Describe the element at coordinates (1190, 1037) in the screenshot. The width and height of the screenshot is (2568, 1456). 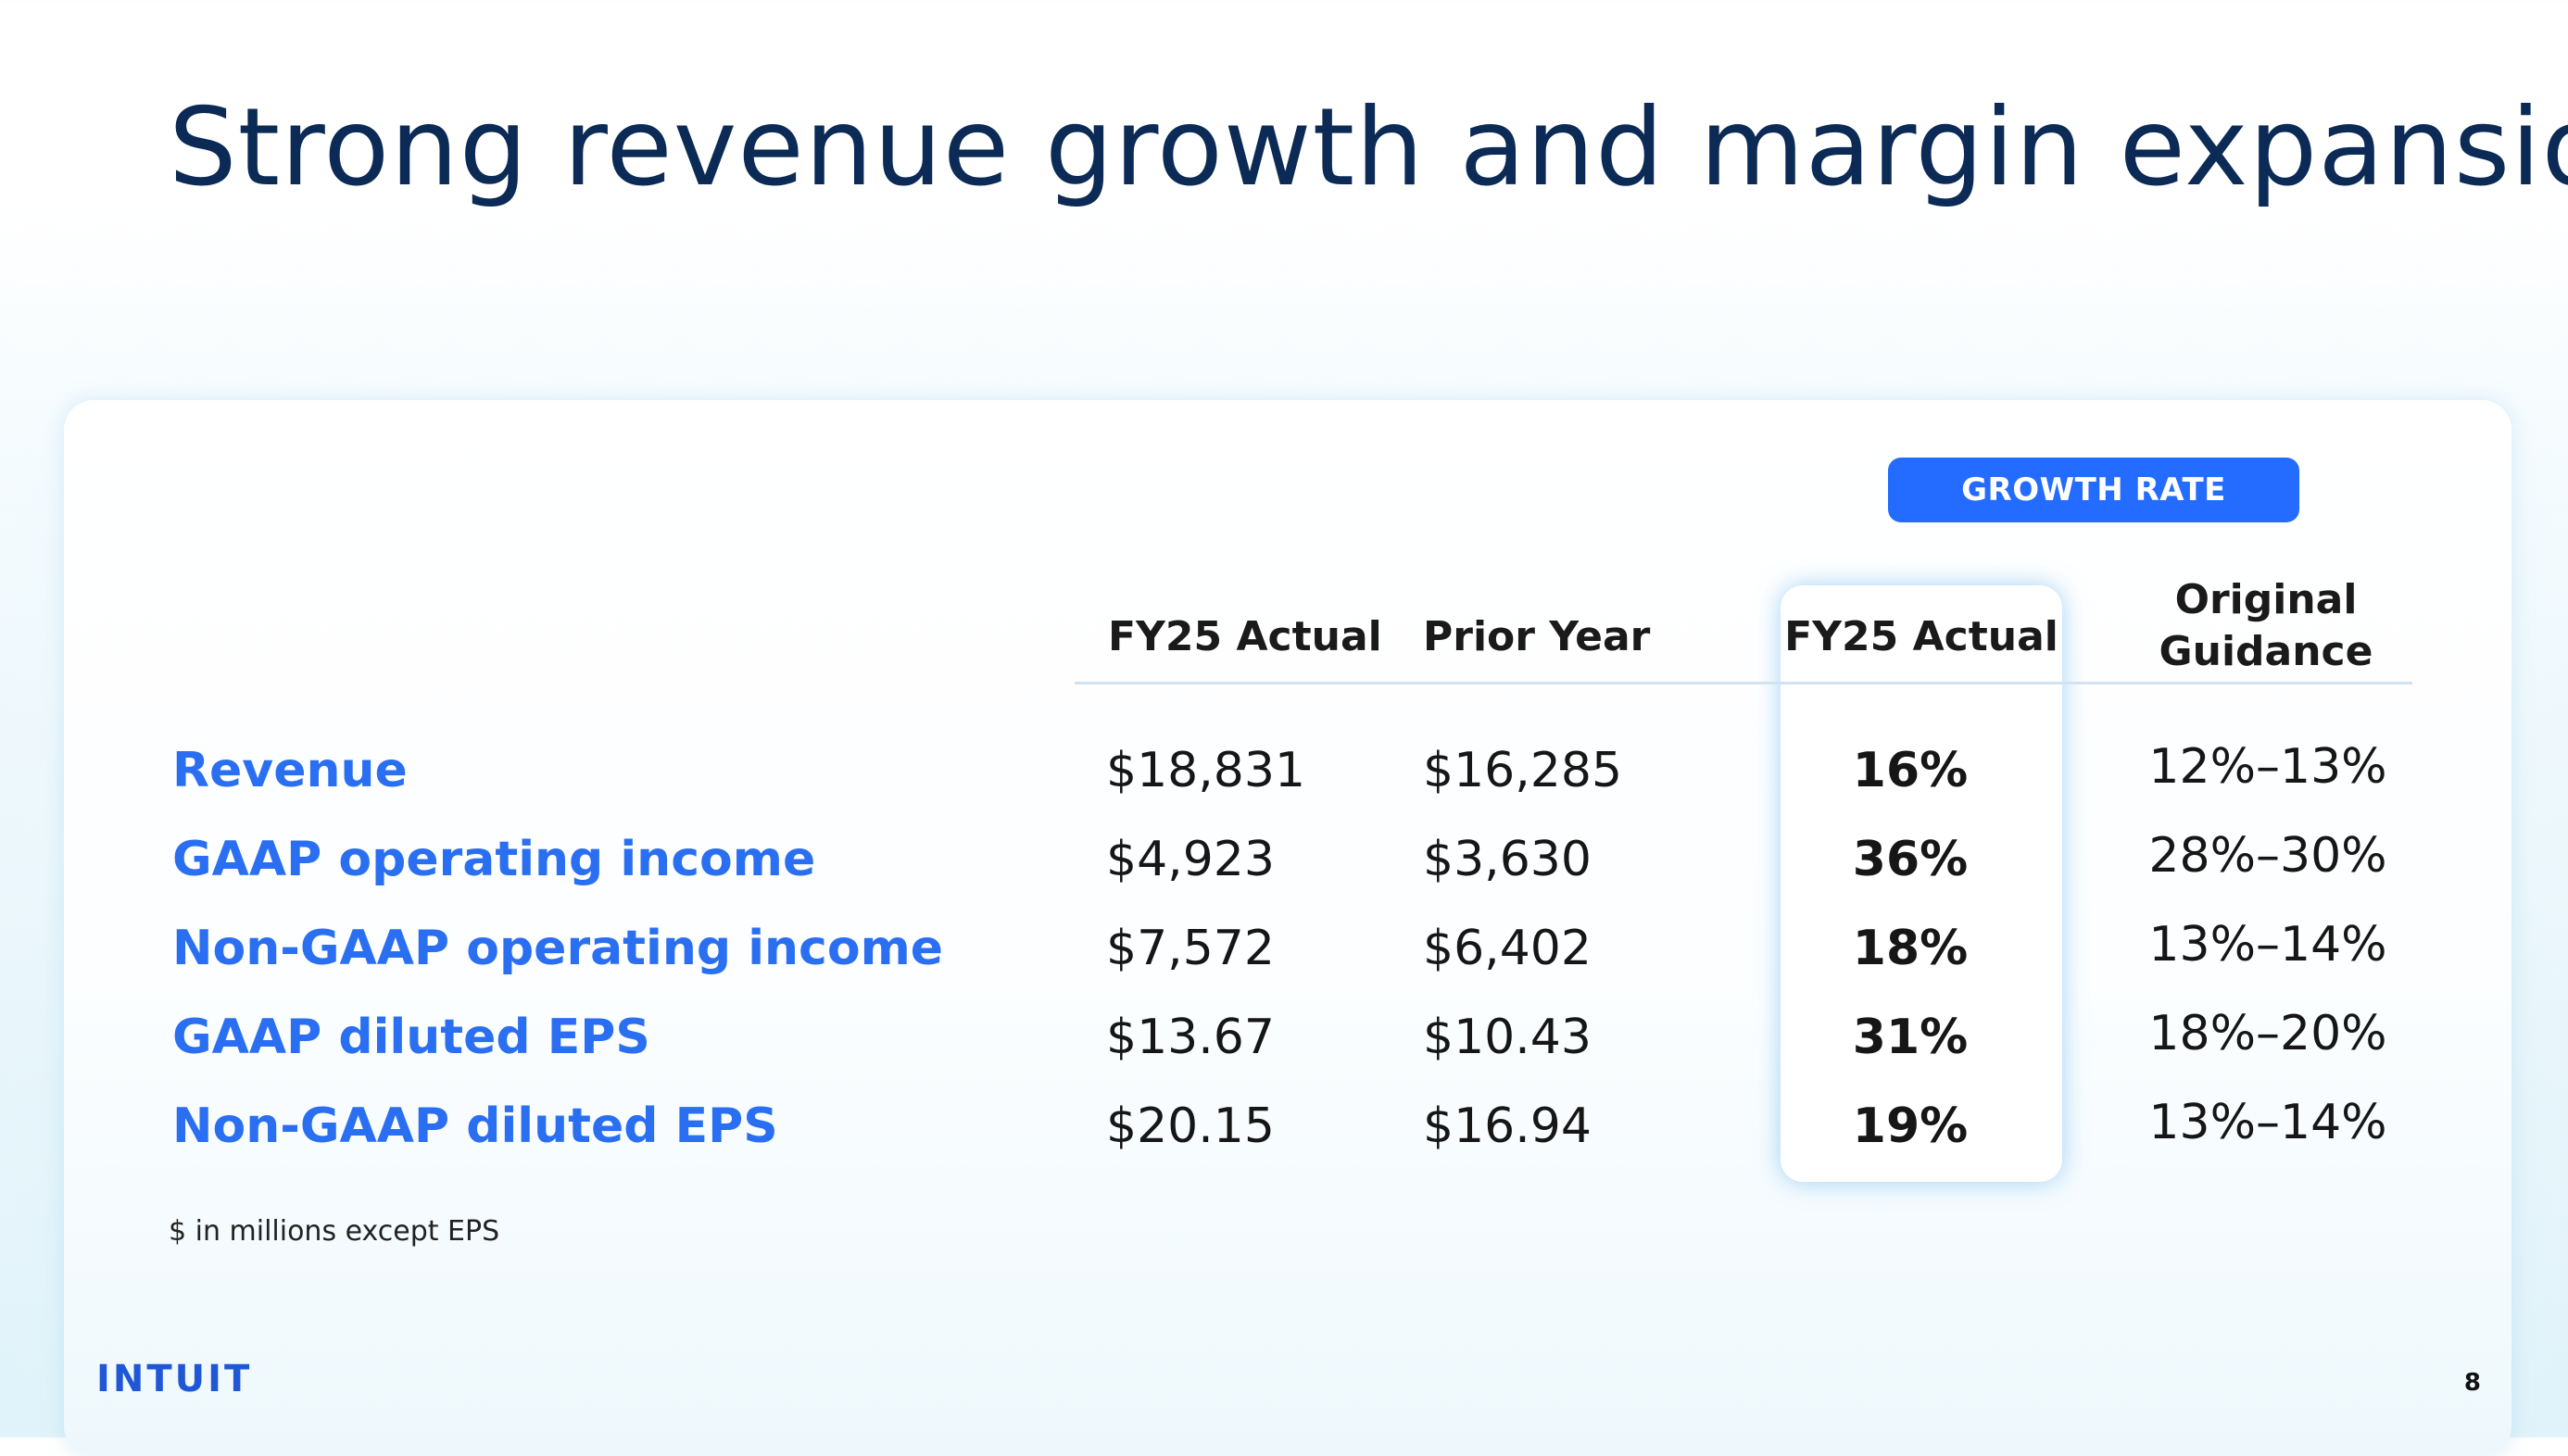
I see `cell-fy25-actual: $13.67` at that location.